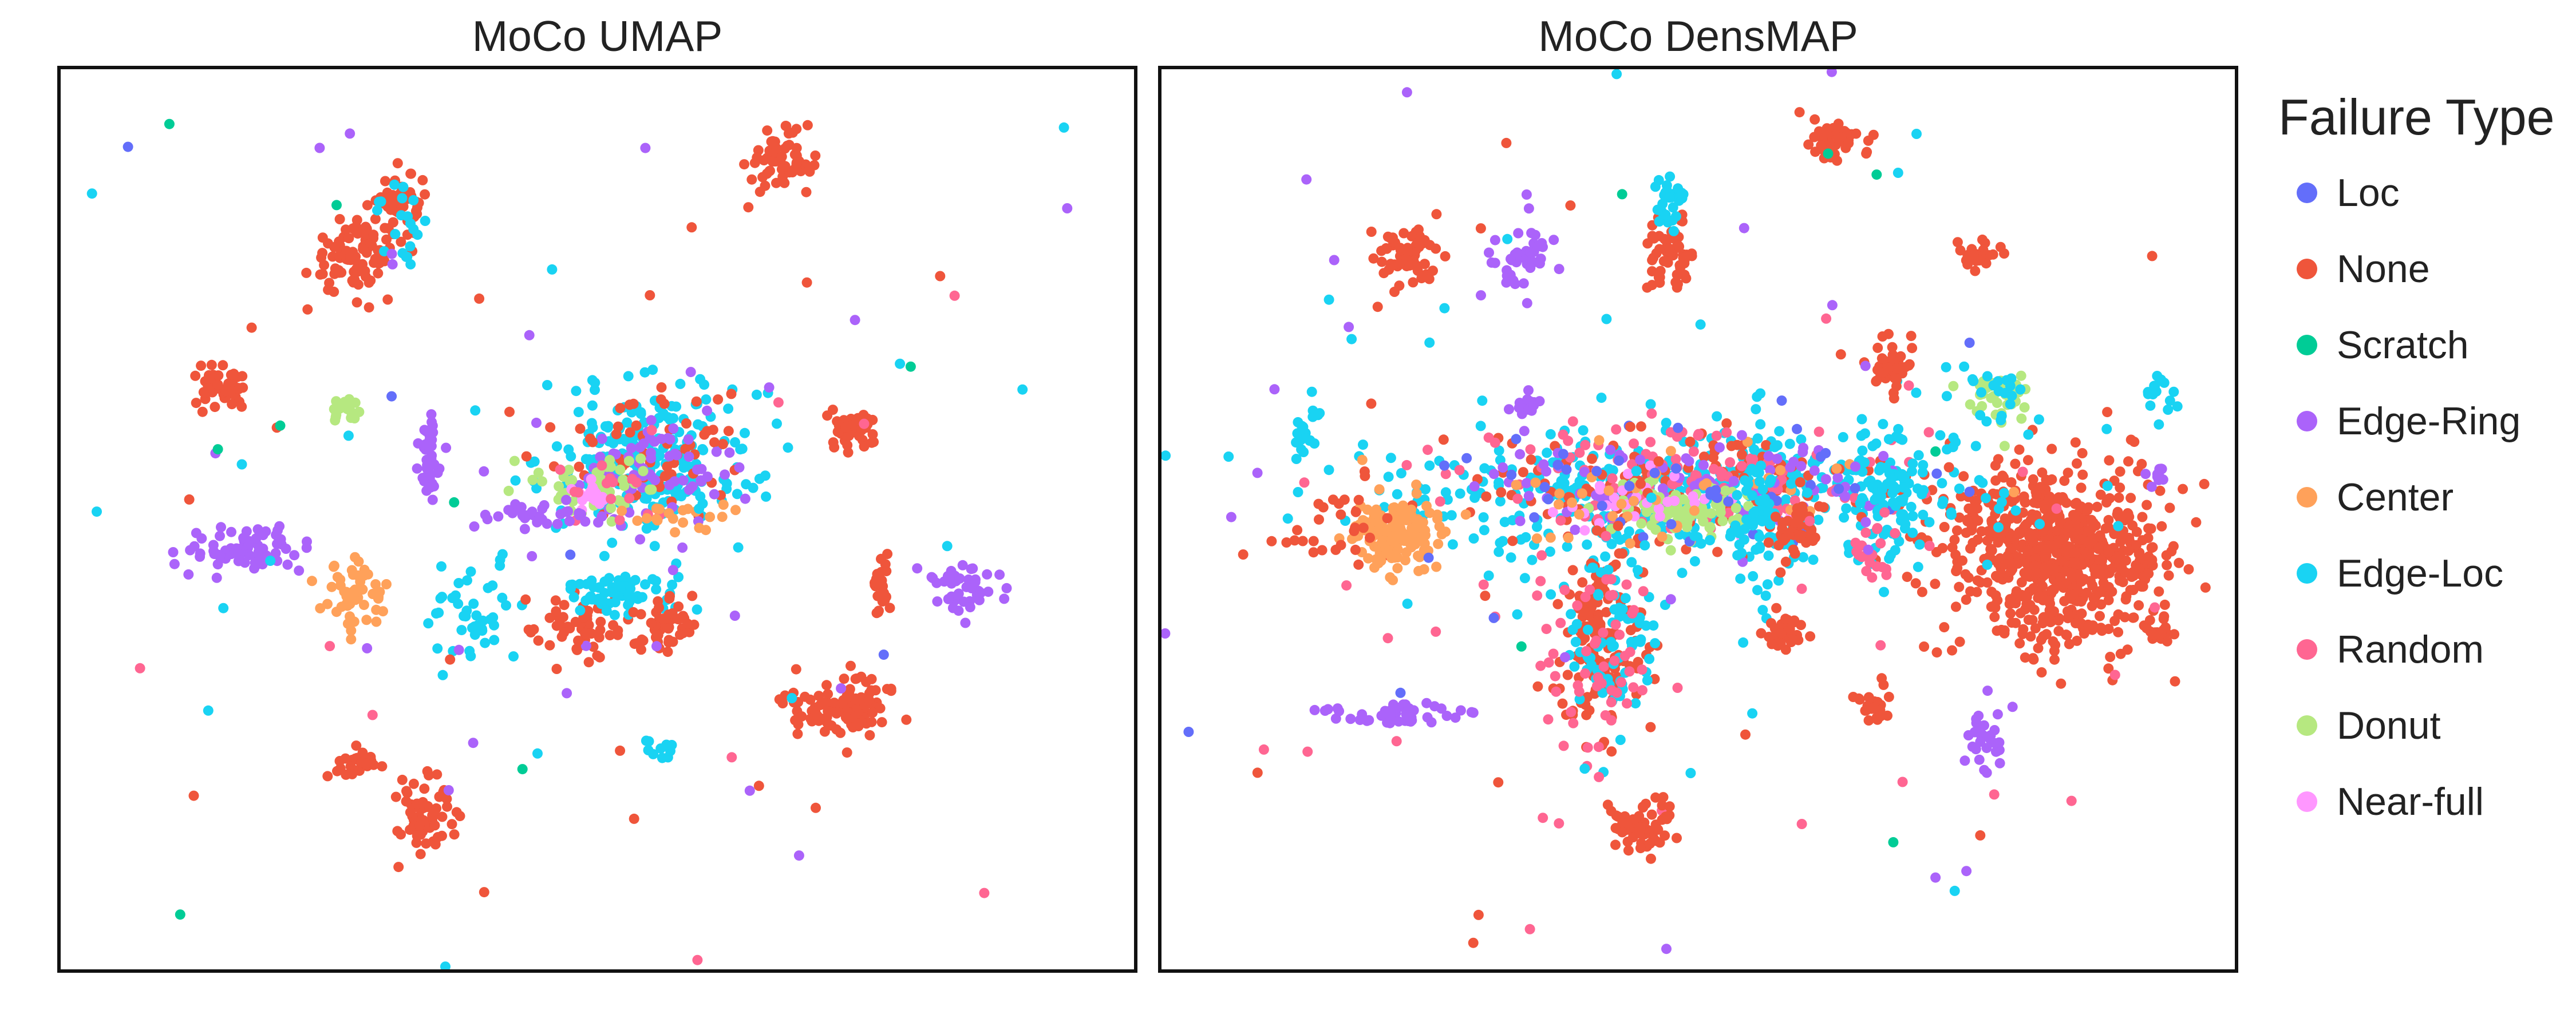  I want to click on legend-label: Scratch, so click(2403, 345).